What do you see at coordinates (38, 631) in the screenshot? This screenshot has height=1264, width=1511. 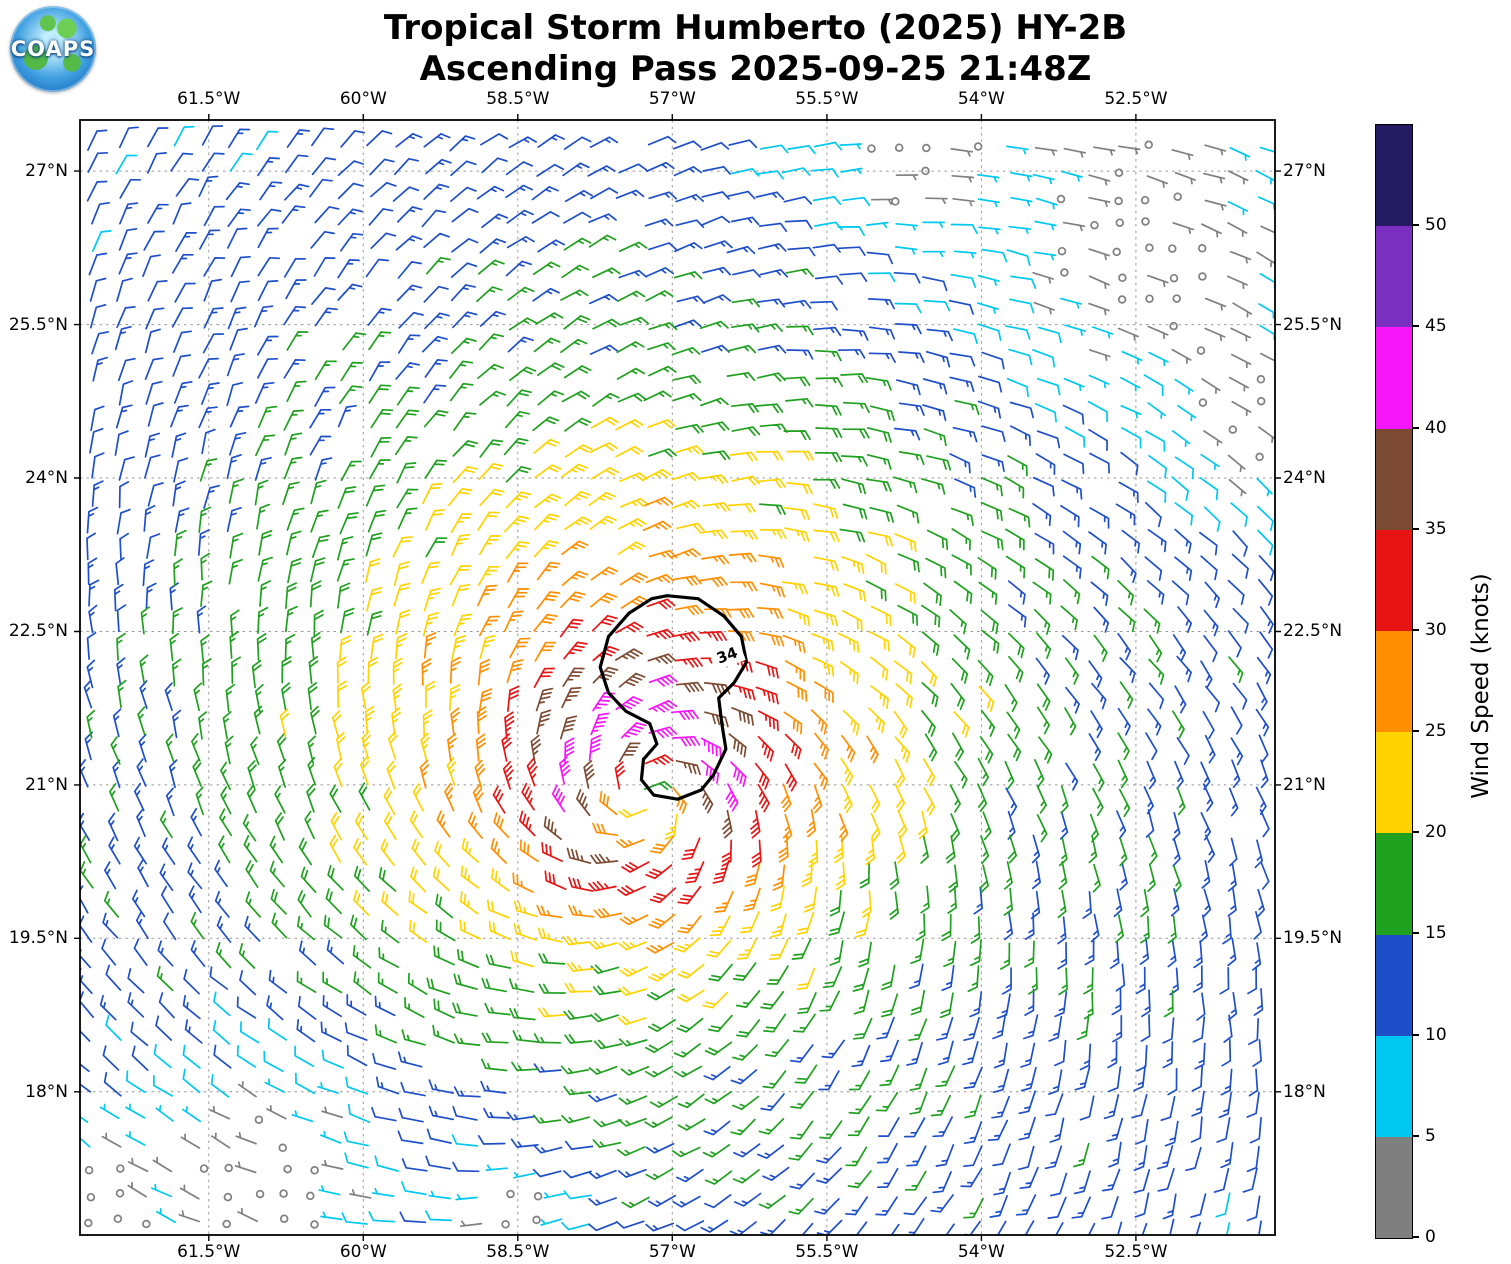 I see `lat-tick-label-left: 22.5°N` at bounding box center [38, 631].